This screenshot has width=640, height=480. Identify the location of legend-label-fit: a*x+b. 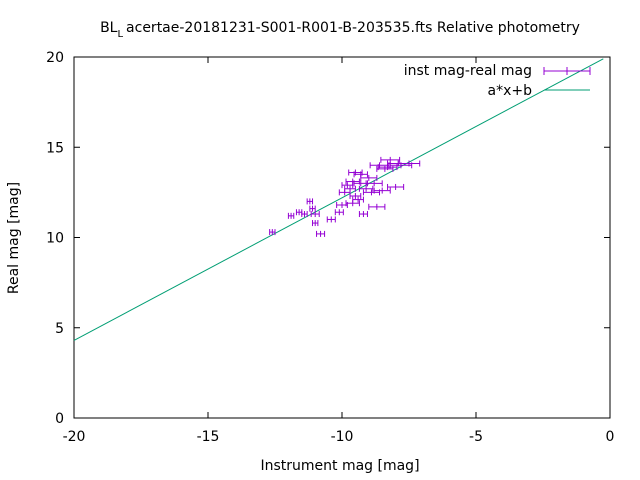
(510, 91).